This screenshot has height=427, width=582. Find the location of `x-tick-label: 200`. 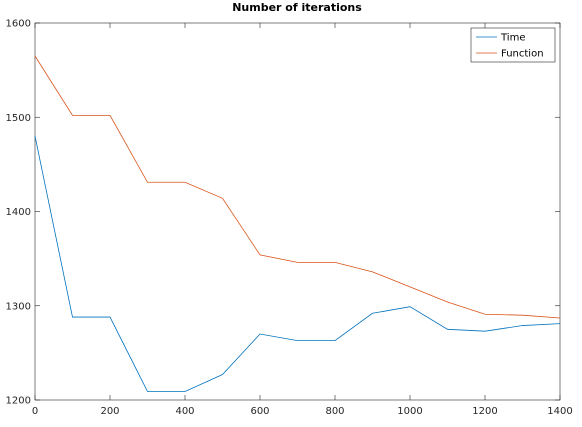

x-tick-label: 200 is located at coordinates (109, 411).